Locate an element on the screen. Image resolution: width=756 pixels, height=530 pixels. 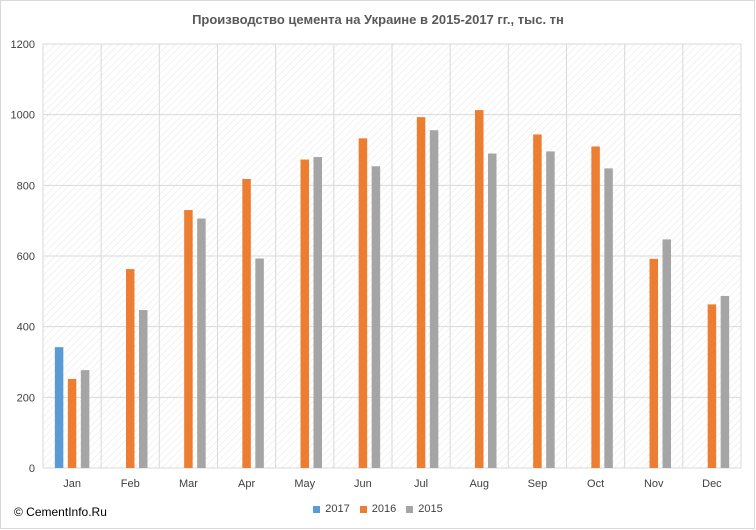
x-tick-label: Jul is located at coordinates (421, 484).